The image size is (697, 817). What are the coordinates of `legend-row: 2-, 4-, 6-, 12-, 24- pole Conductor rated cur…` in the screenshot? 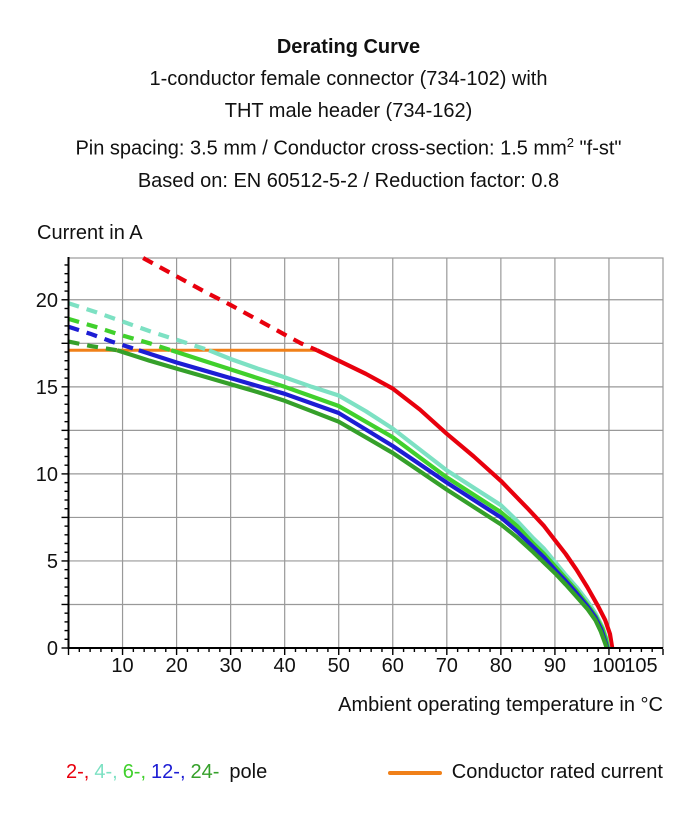 It's located at (364, 772).